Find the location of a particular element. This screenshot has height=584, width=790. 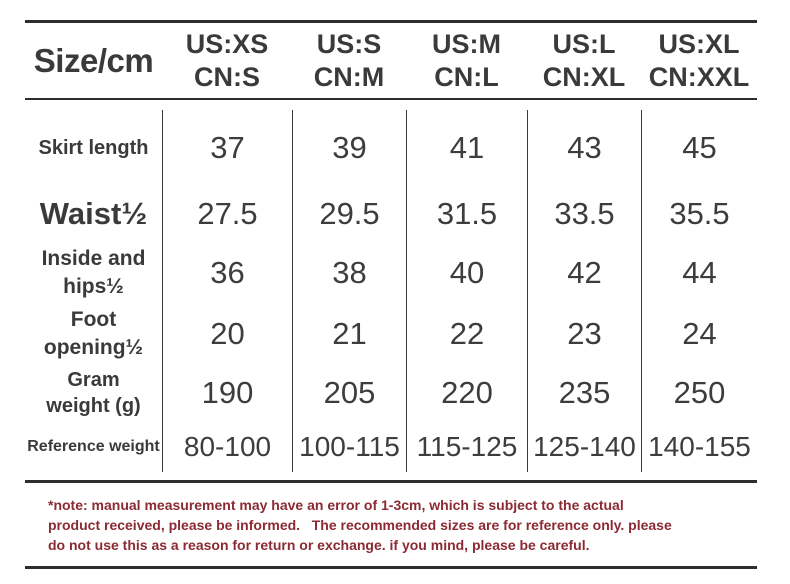

table-cell: 37 is located at coordinates (227, 148).